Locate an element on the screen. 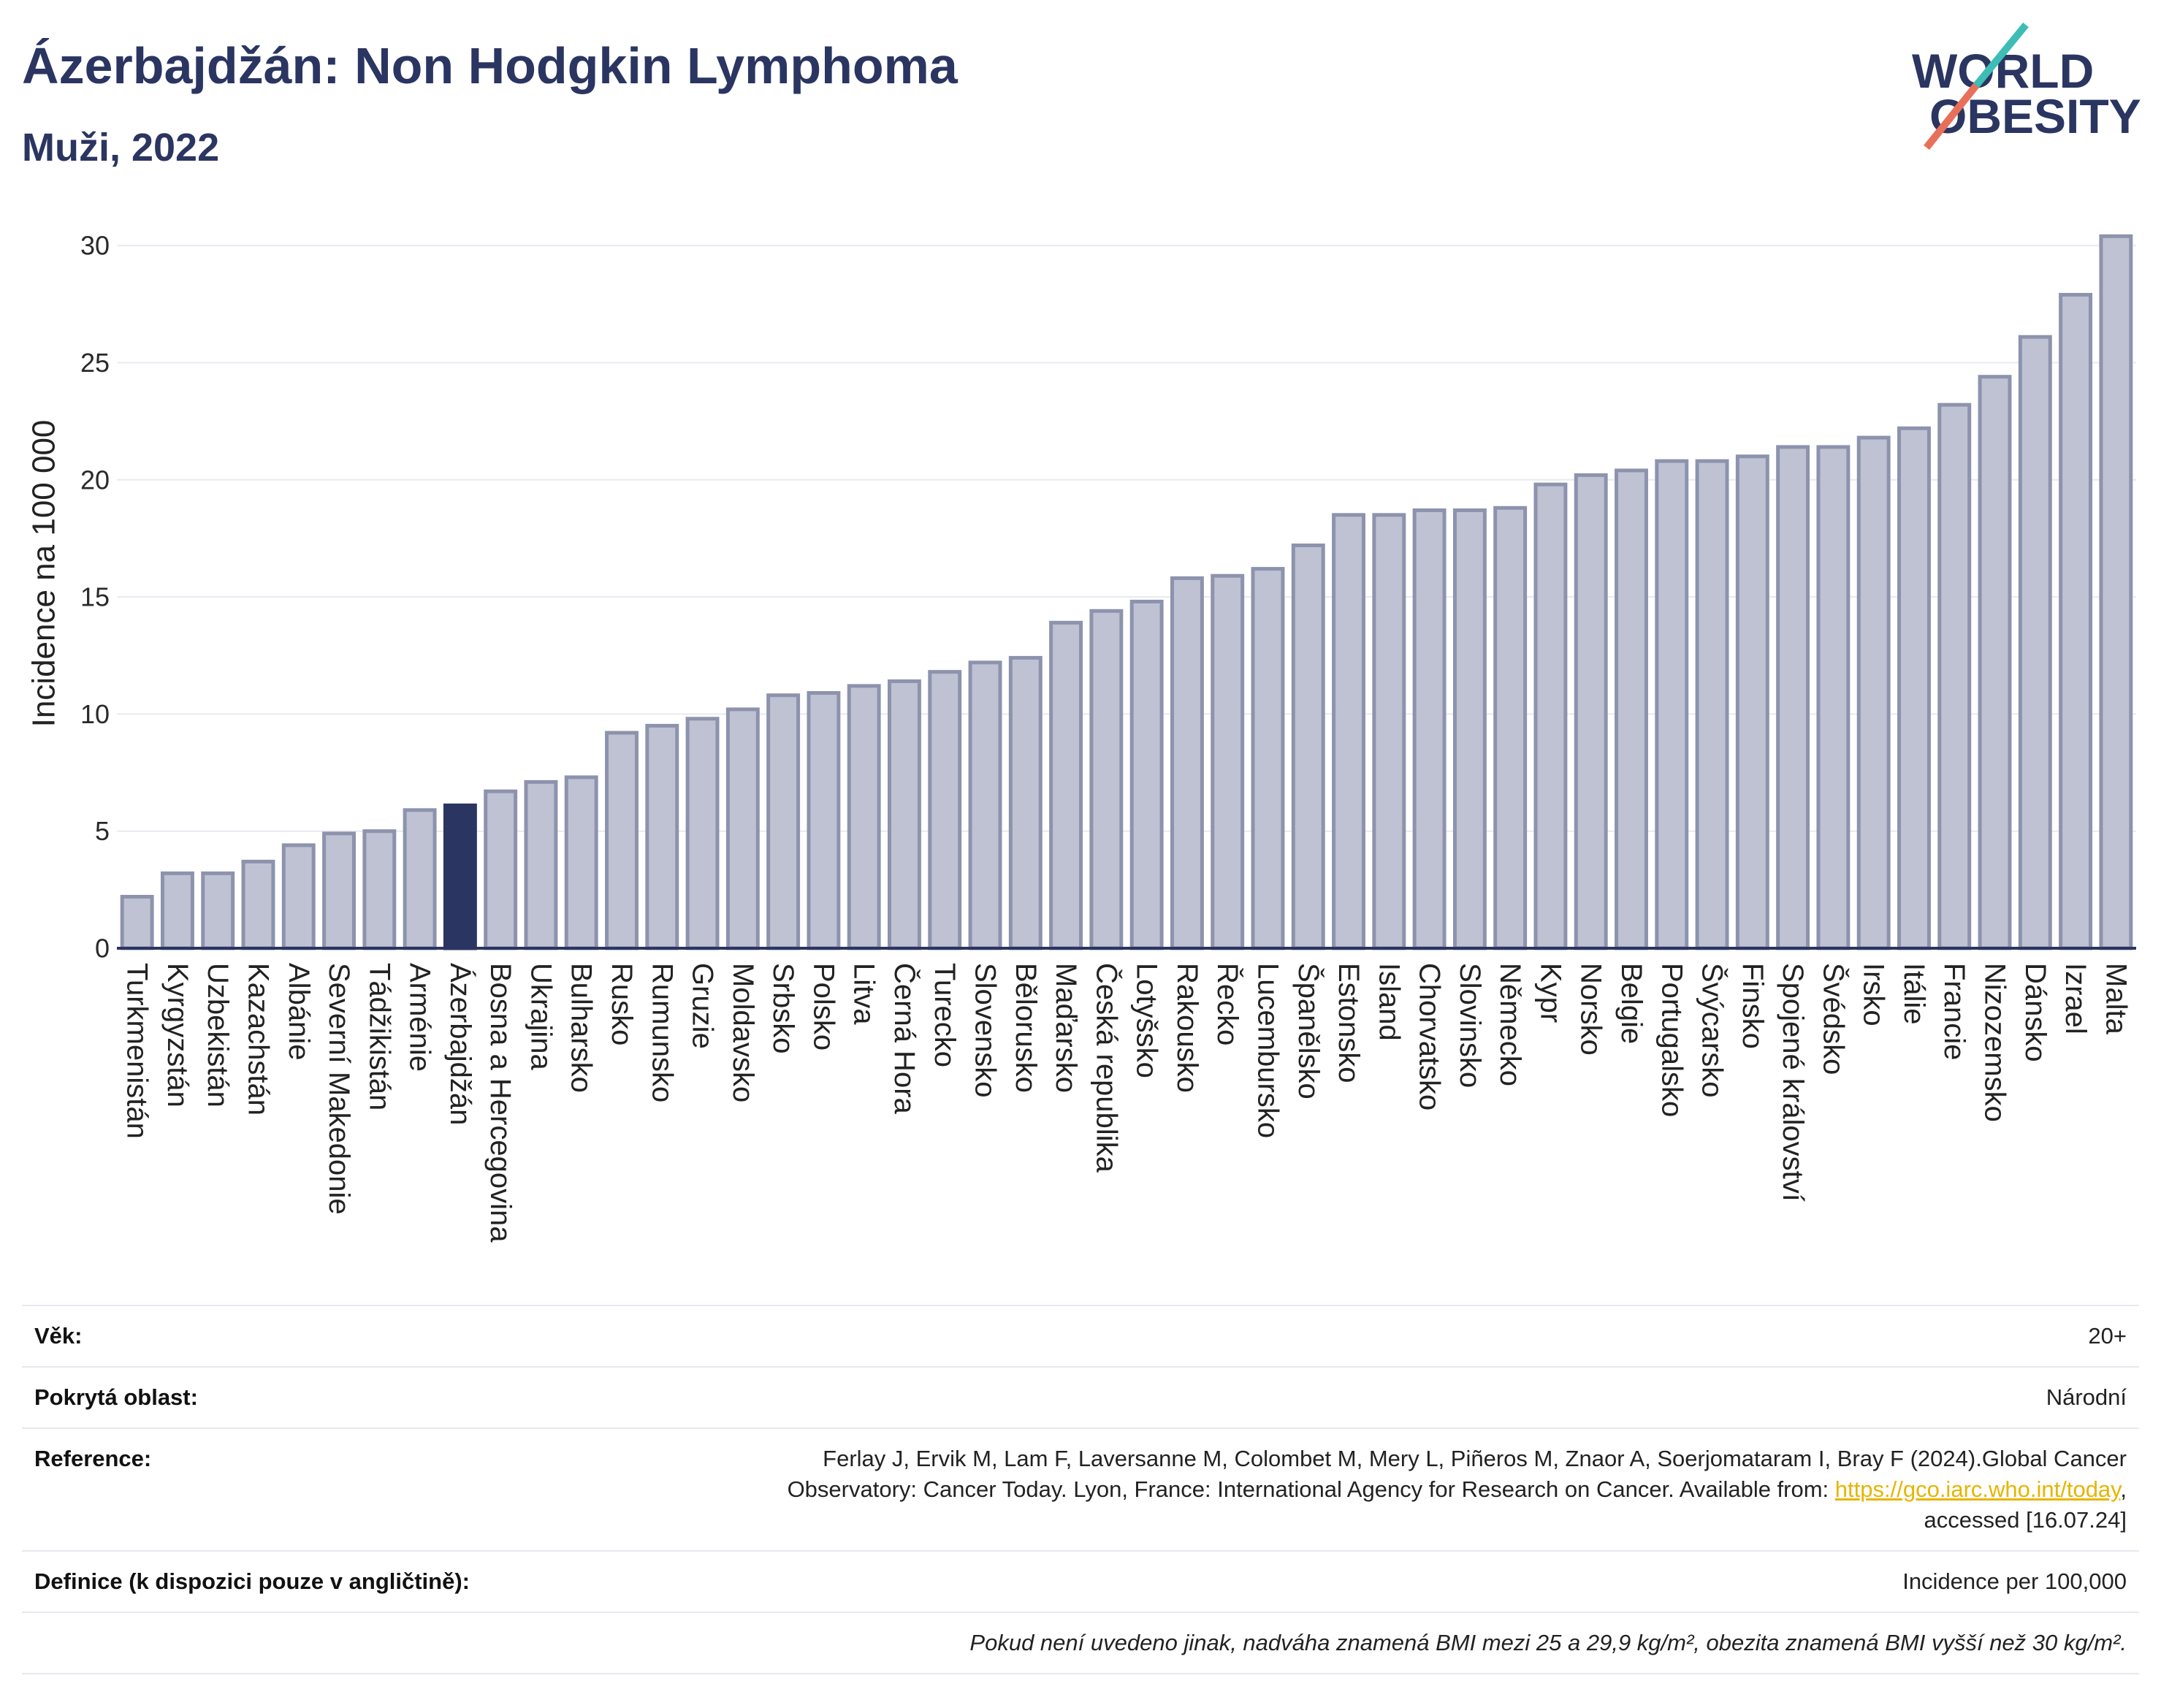 This screenshot has height=1708, width=2161. y-tick-label: 25 is located at coordinates (95, 363).